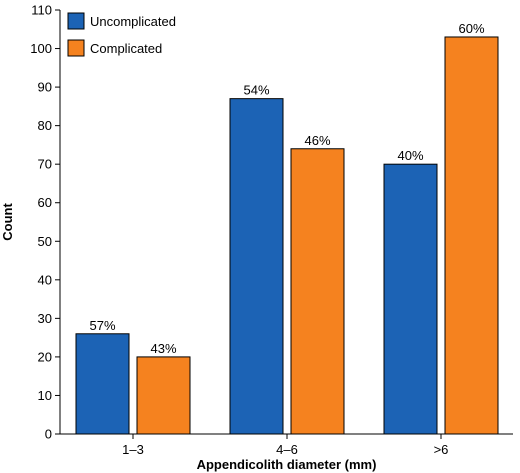 The height and width of the screenshot is (473, 520). What do you see at coordinates (287, 449) in the screenshot?
I see `x-tick-label: 4–6` at bounding box center [287, 449].